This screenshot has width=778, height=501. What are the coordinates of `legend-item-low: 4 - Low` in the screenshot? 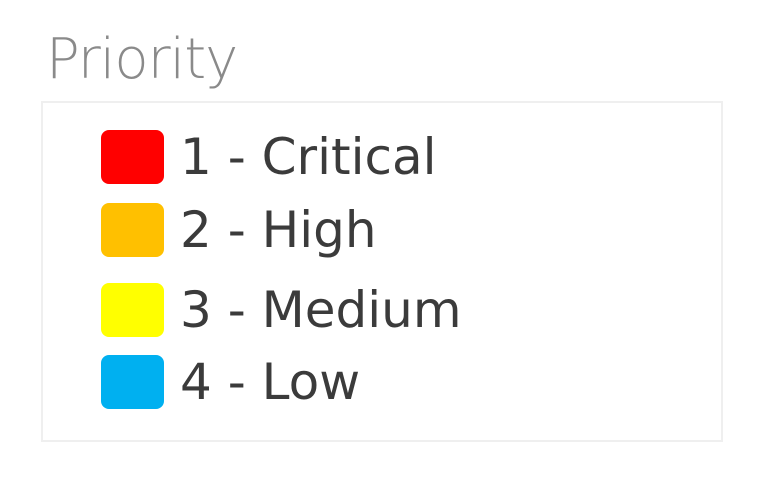 It's located at (230, 382).